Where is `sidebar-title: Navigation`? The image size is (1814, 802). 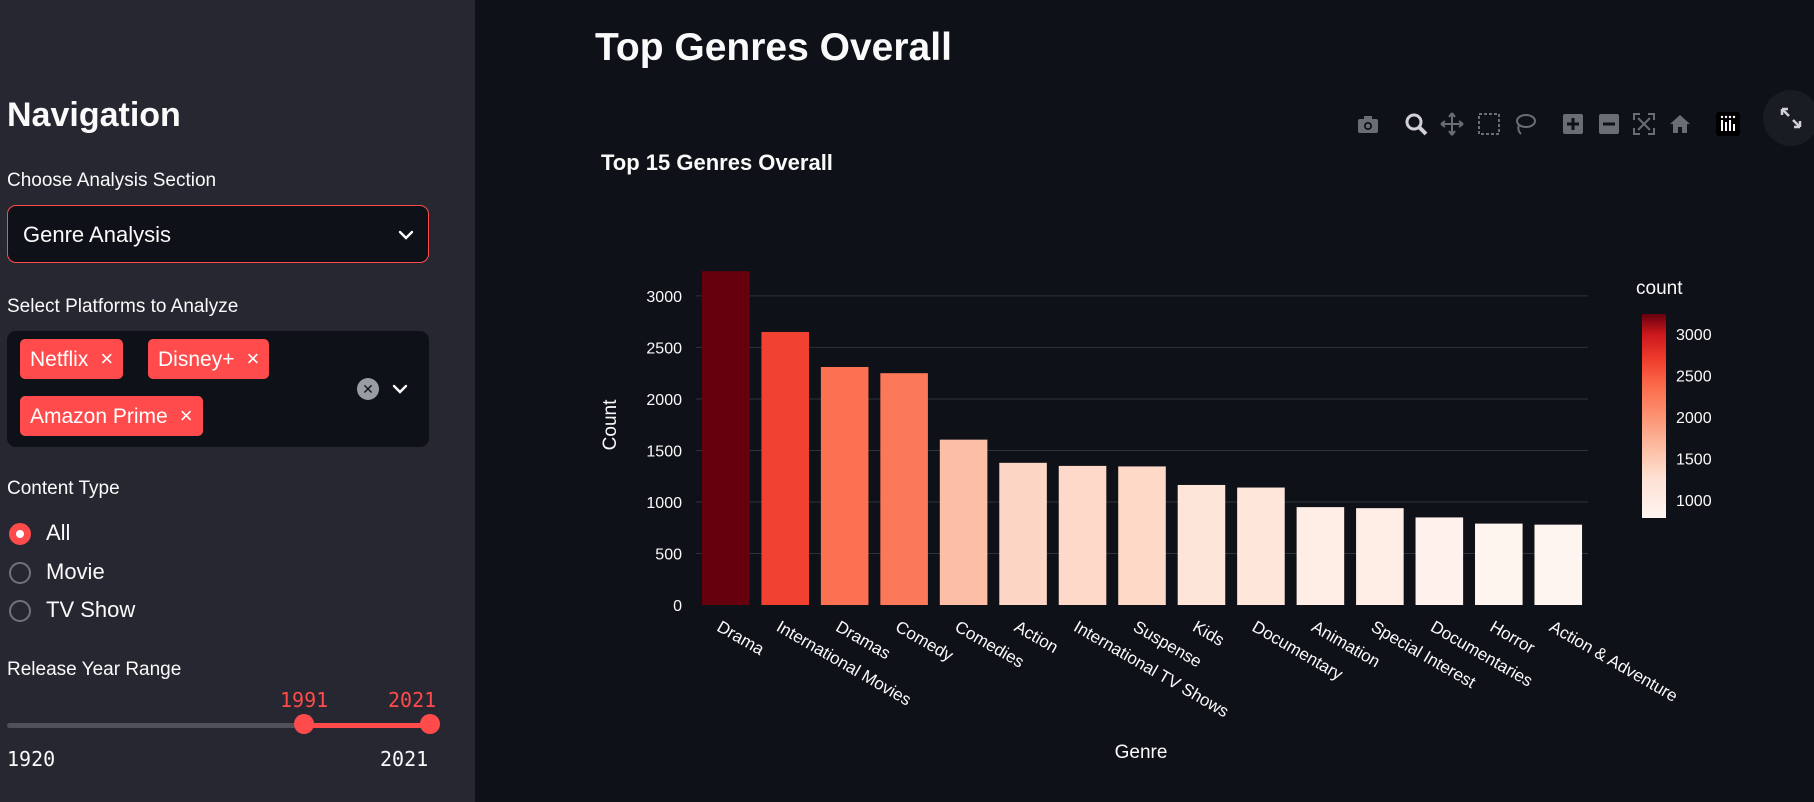 sidebar-title: Navigation is located at coordinates (94, 115).